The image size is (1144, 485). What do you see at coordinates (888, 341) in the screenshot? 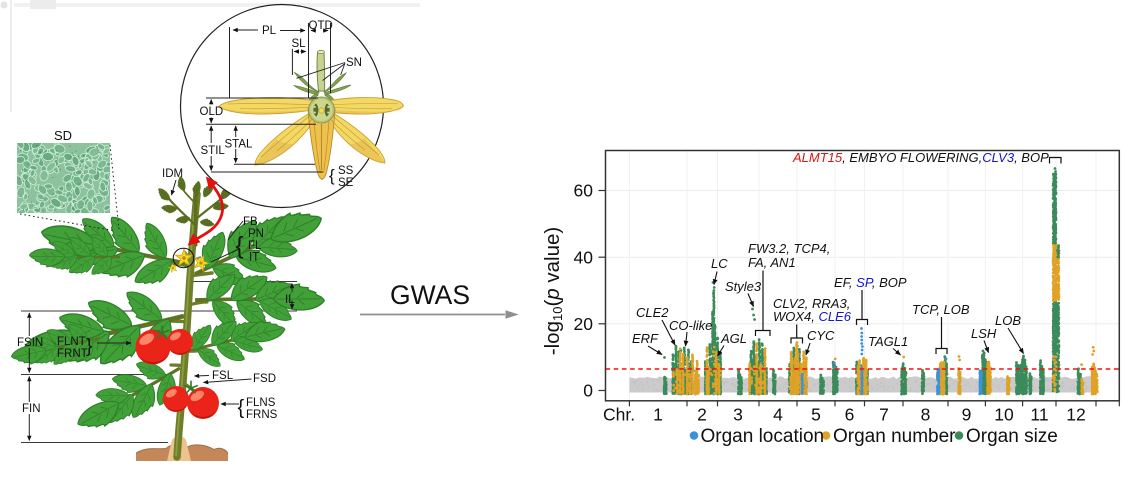
I see `svg-text: TAGL1` at bounding box center [888, 341].